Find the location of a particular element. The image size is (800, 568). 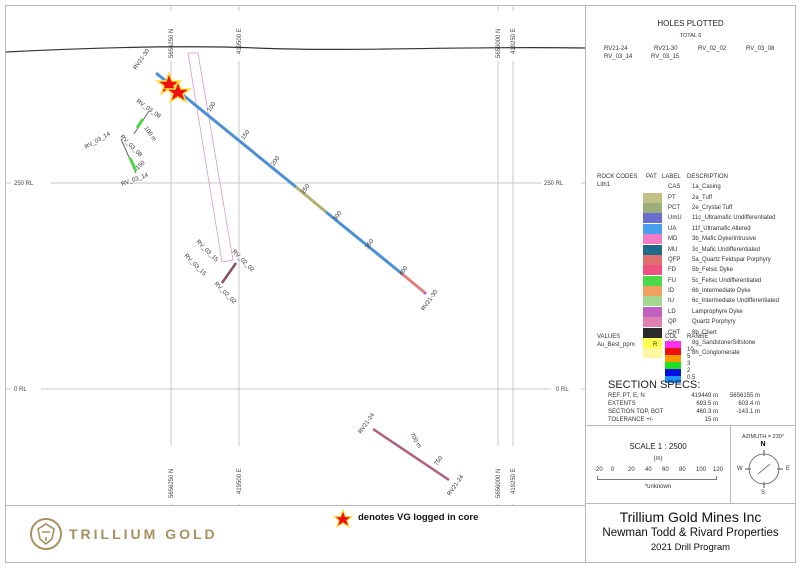

value-name: Au_Best_ppm is located at coordinates (616, 345).